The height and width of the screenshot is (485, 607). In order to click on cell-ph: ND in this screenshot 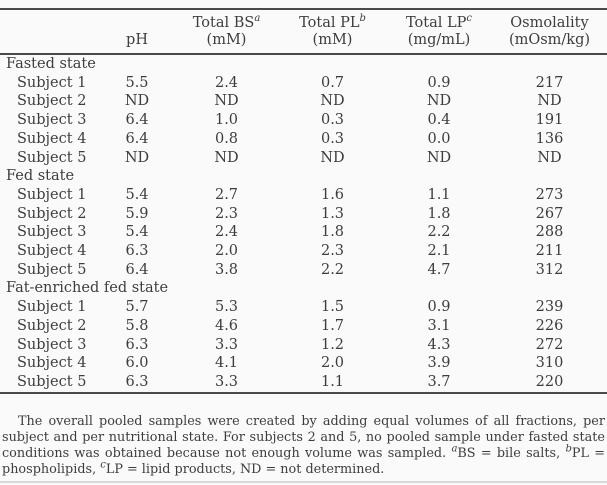, I will do `click(137, 101)`.